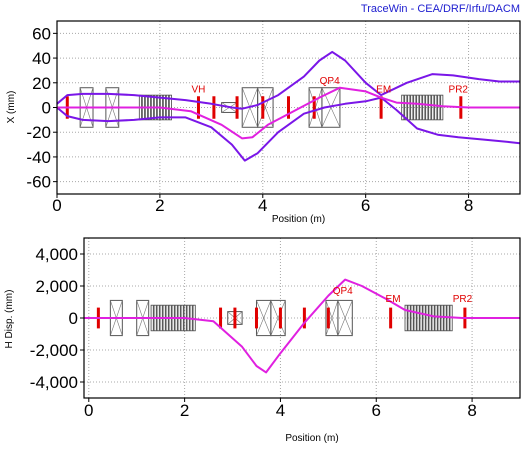 The width and height of the screenshot is (526, 449). What do you see at coordinates (54, 350) in the screenshot?
I see `y-tick-label: -2,000` at bounding box center [54, 350].